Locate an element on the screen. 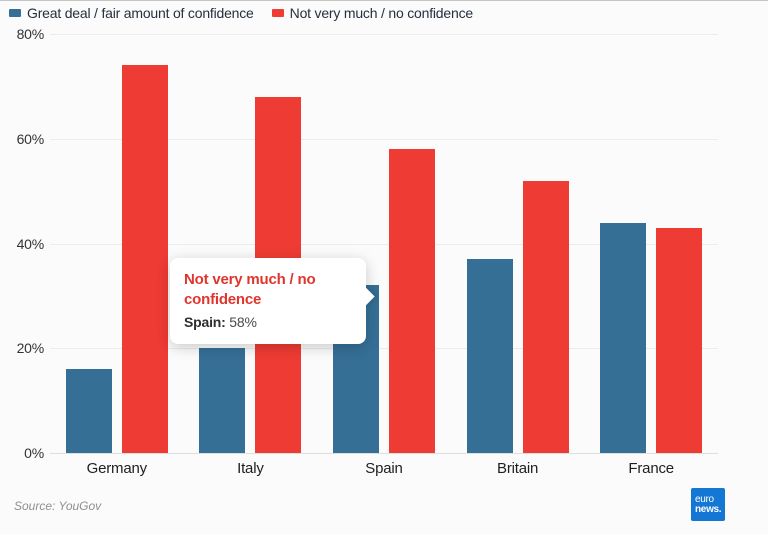  euronews-logo: euro news. is located at coordinates (708, 504).